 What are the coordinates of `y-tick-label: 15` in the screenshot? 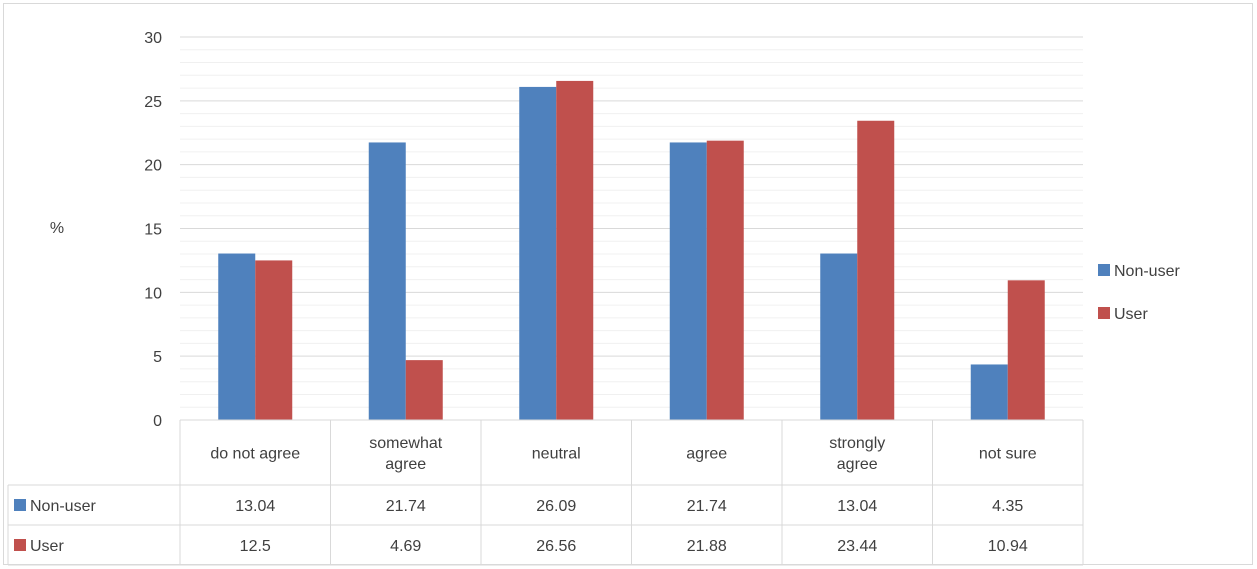 It's located at (153, 230).